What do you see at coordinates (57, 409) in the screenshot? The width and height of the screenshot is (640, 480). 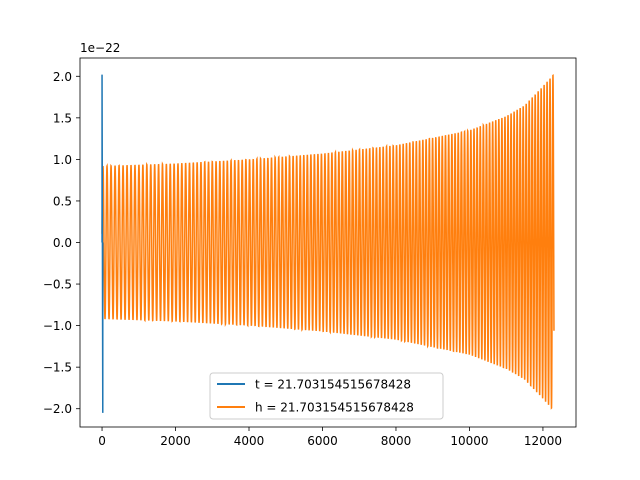 I see `y-tick-label: −2.0` at bounding box center [57, 409].